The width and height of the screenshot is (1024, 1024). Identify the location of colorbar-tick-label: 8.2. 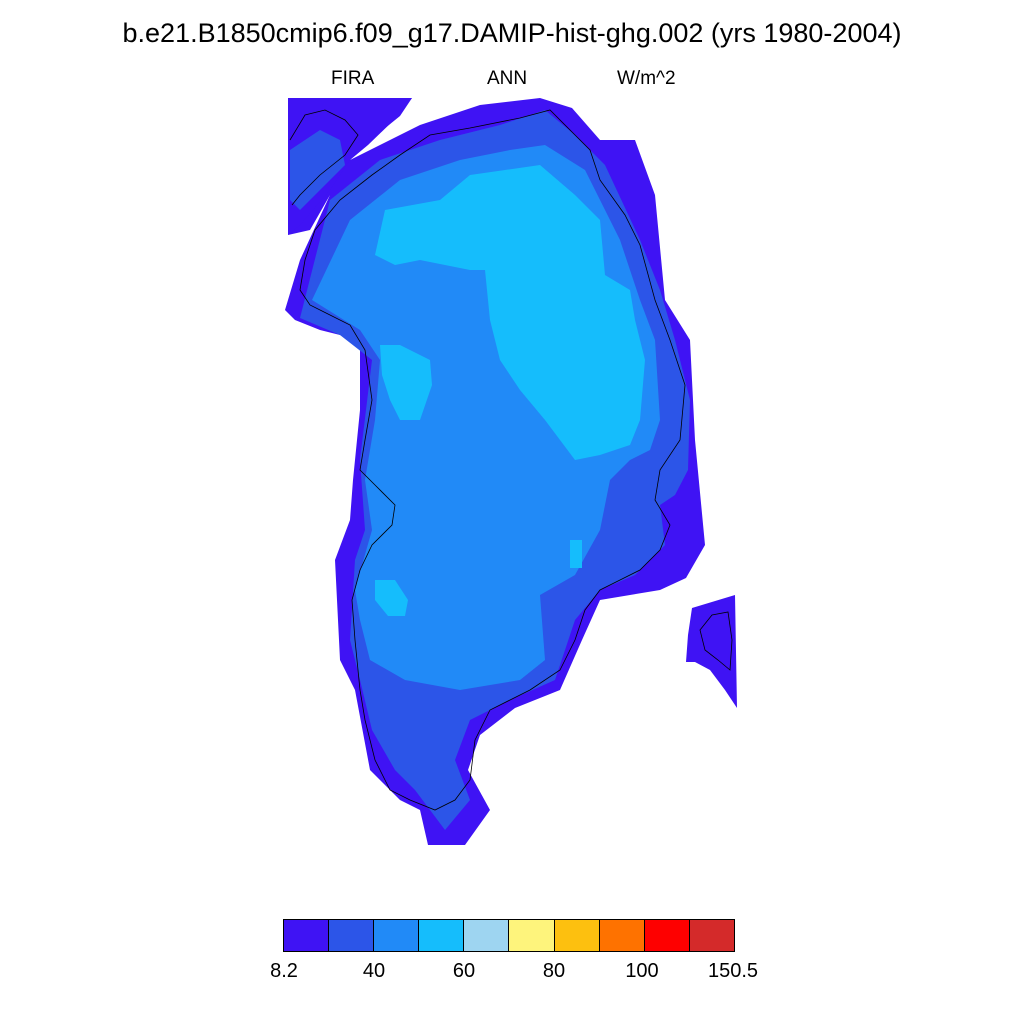
(284, 971).